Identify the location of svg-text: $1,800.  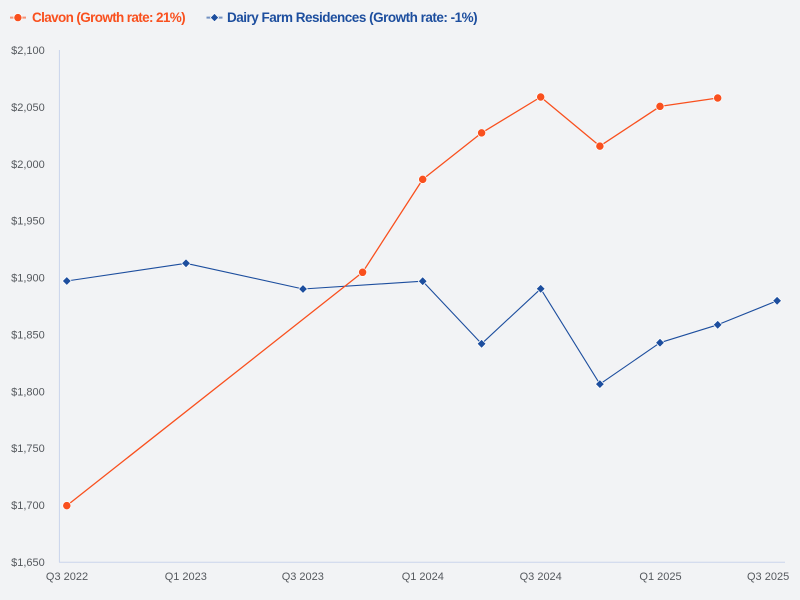
(28, 392).